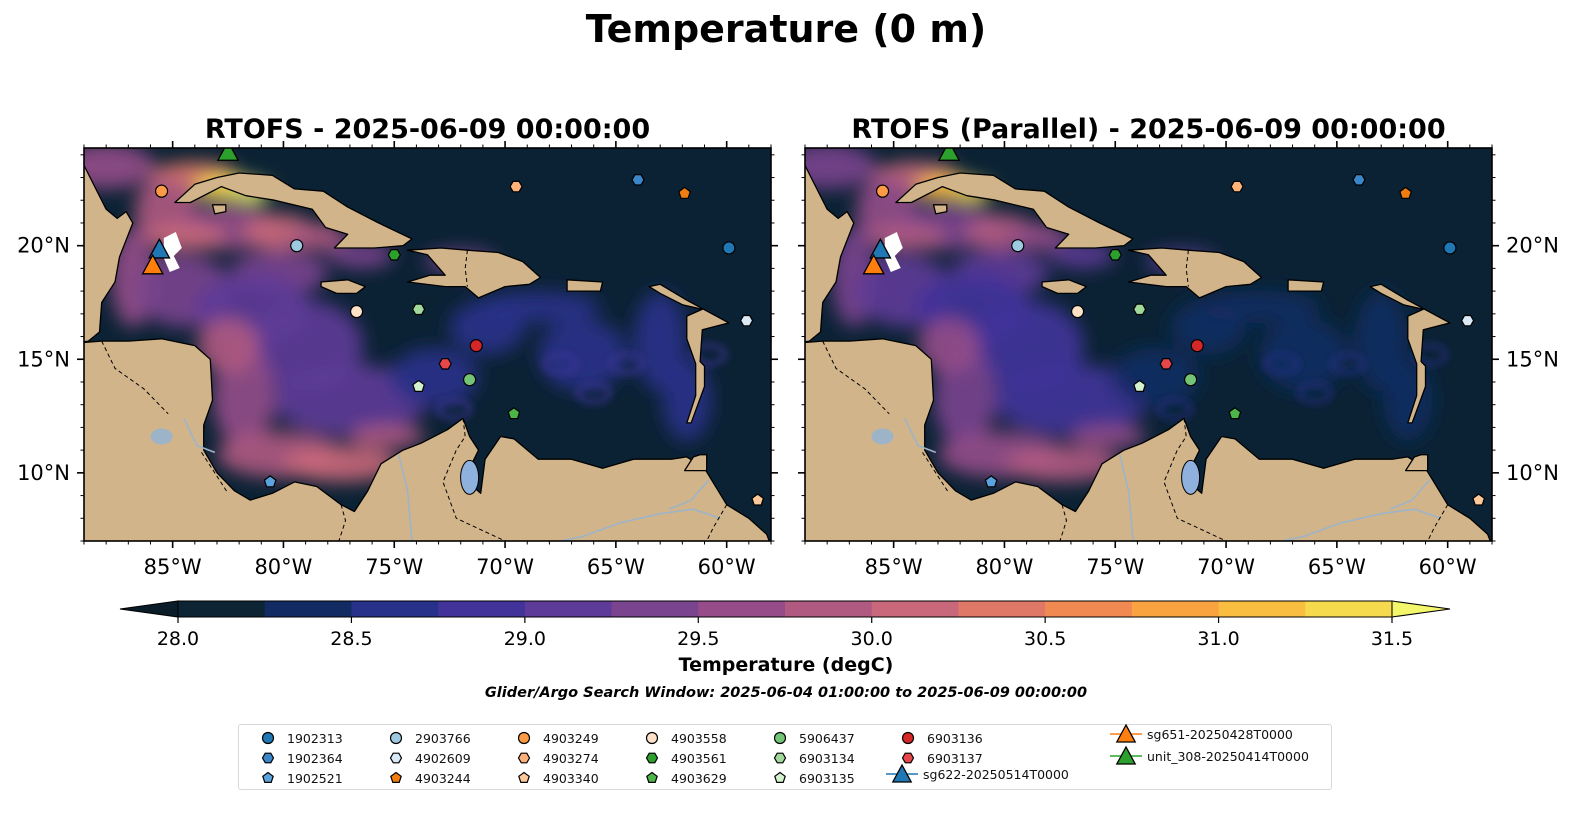 The image size is (1580, 827). I want to click on lon-tick-label: 80°W, so click(283, 567).